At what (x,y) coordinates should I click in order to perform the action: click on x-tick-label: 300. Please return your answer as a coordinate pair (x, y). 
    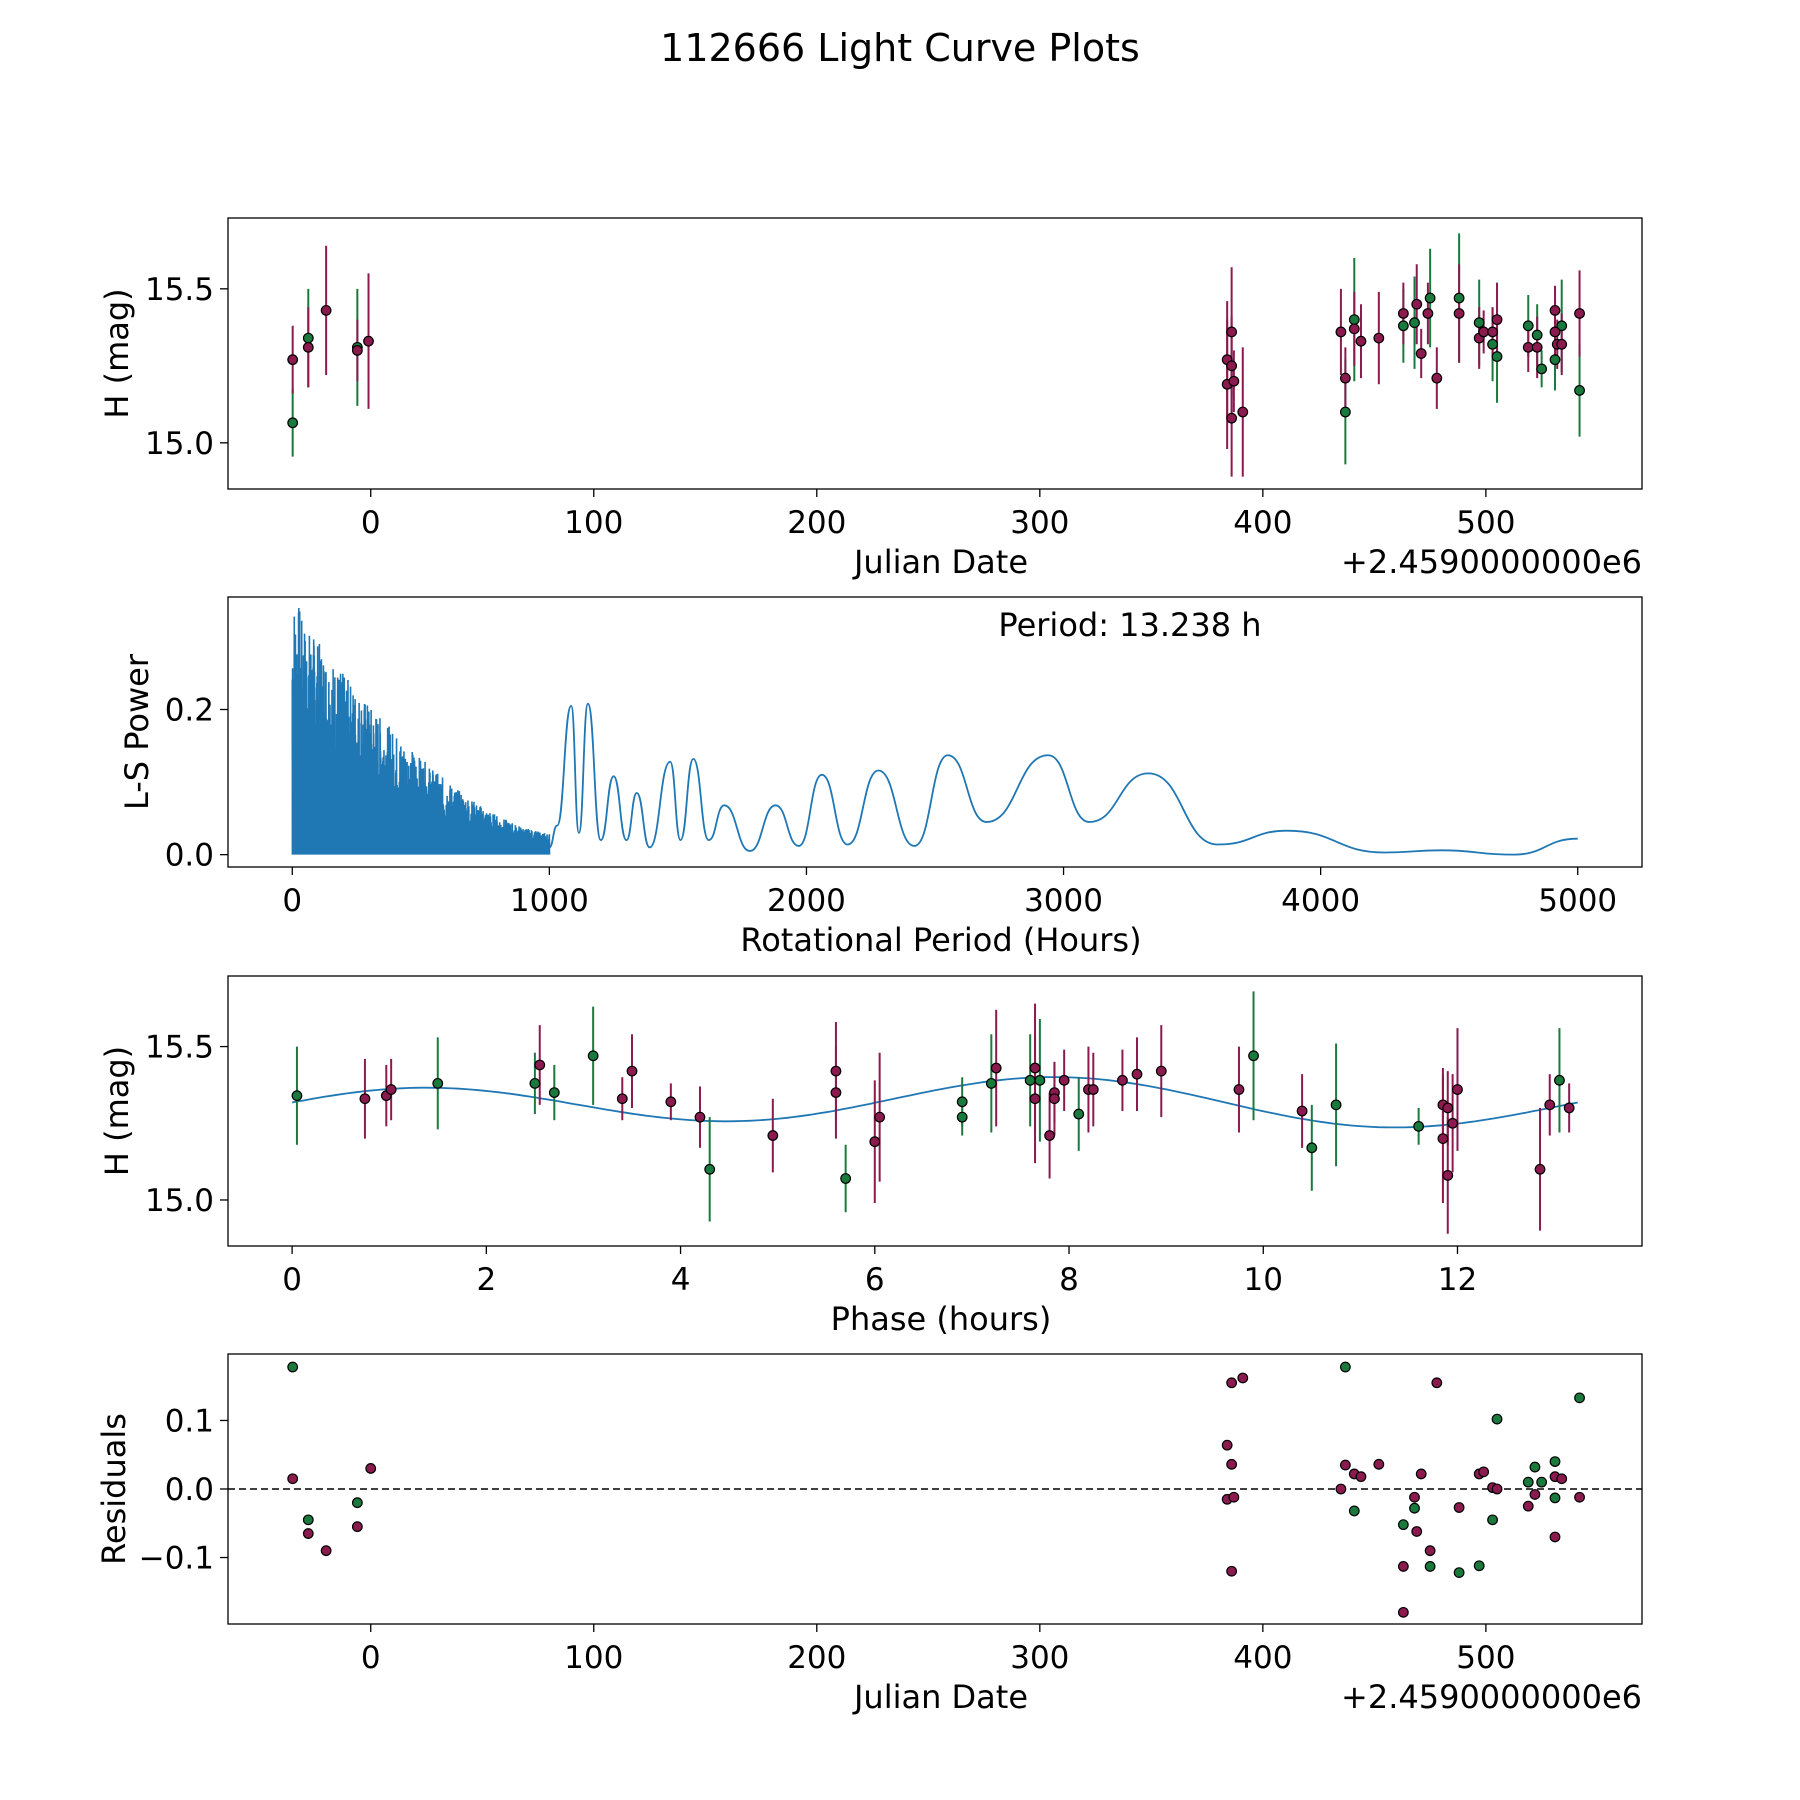
    Looking at the image, I should click on (1039, 523).